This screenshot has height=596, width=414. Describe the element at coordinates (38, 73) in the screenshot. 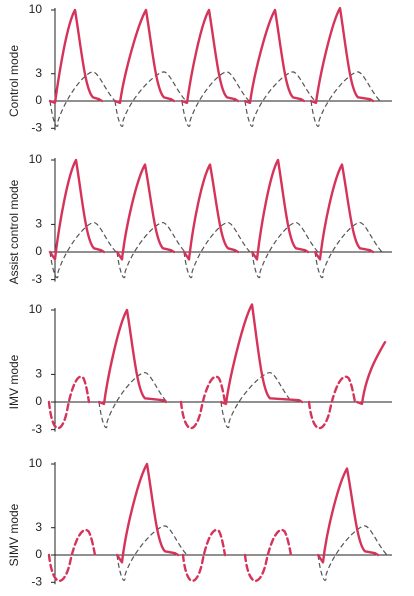

I see `panel-1-tick-label: 3` at that location.